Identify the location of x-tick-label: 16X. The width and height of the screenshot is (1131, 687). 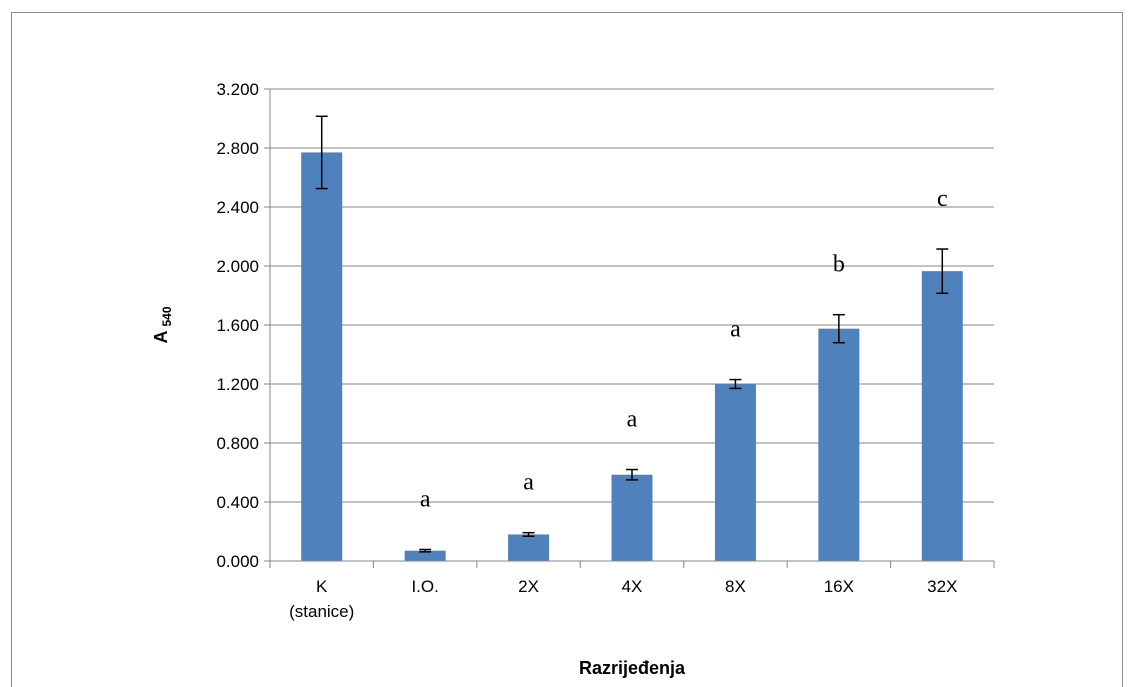
(839, 586).